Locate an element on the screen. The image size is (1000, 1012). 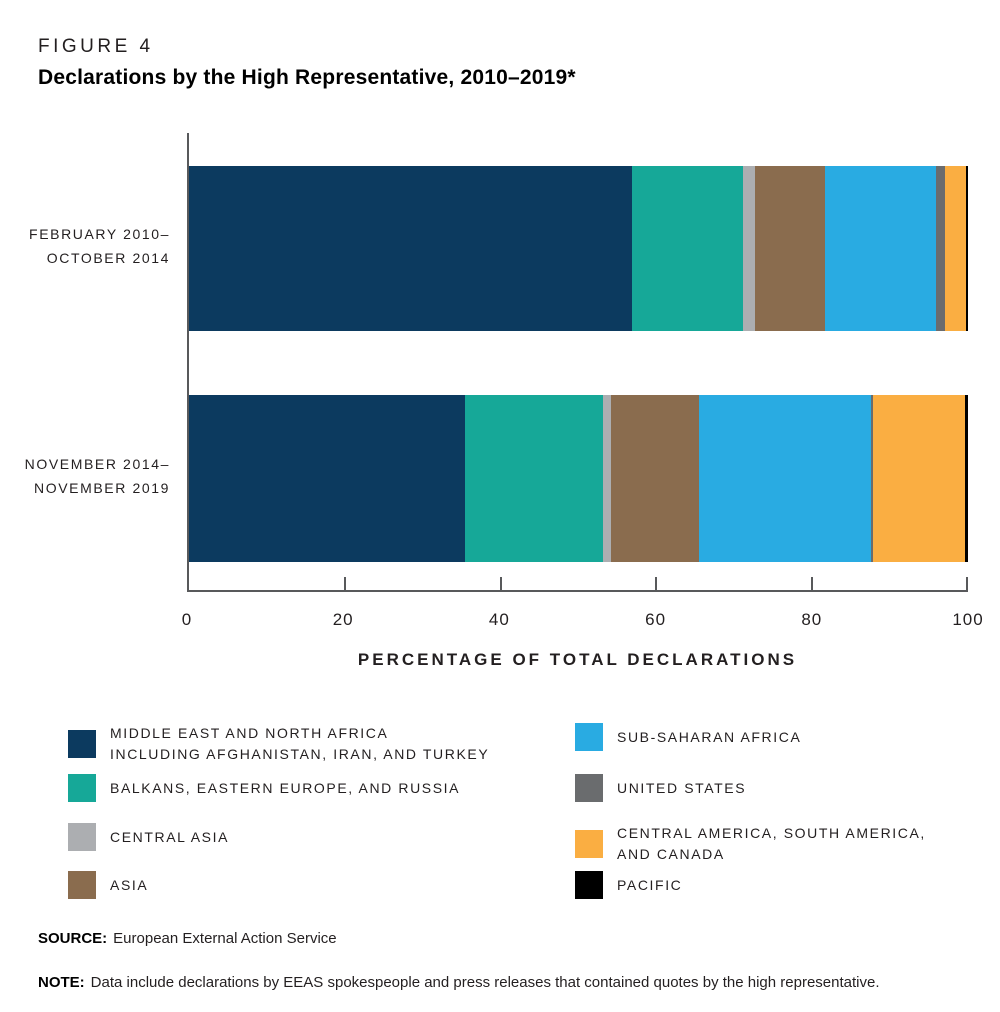
stacked-bar-2010-2014 is located at coordinates (578, 248).